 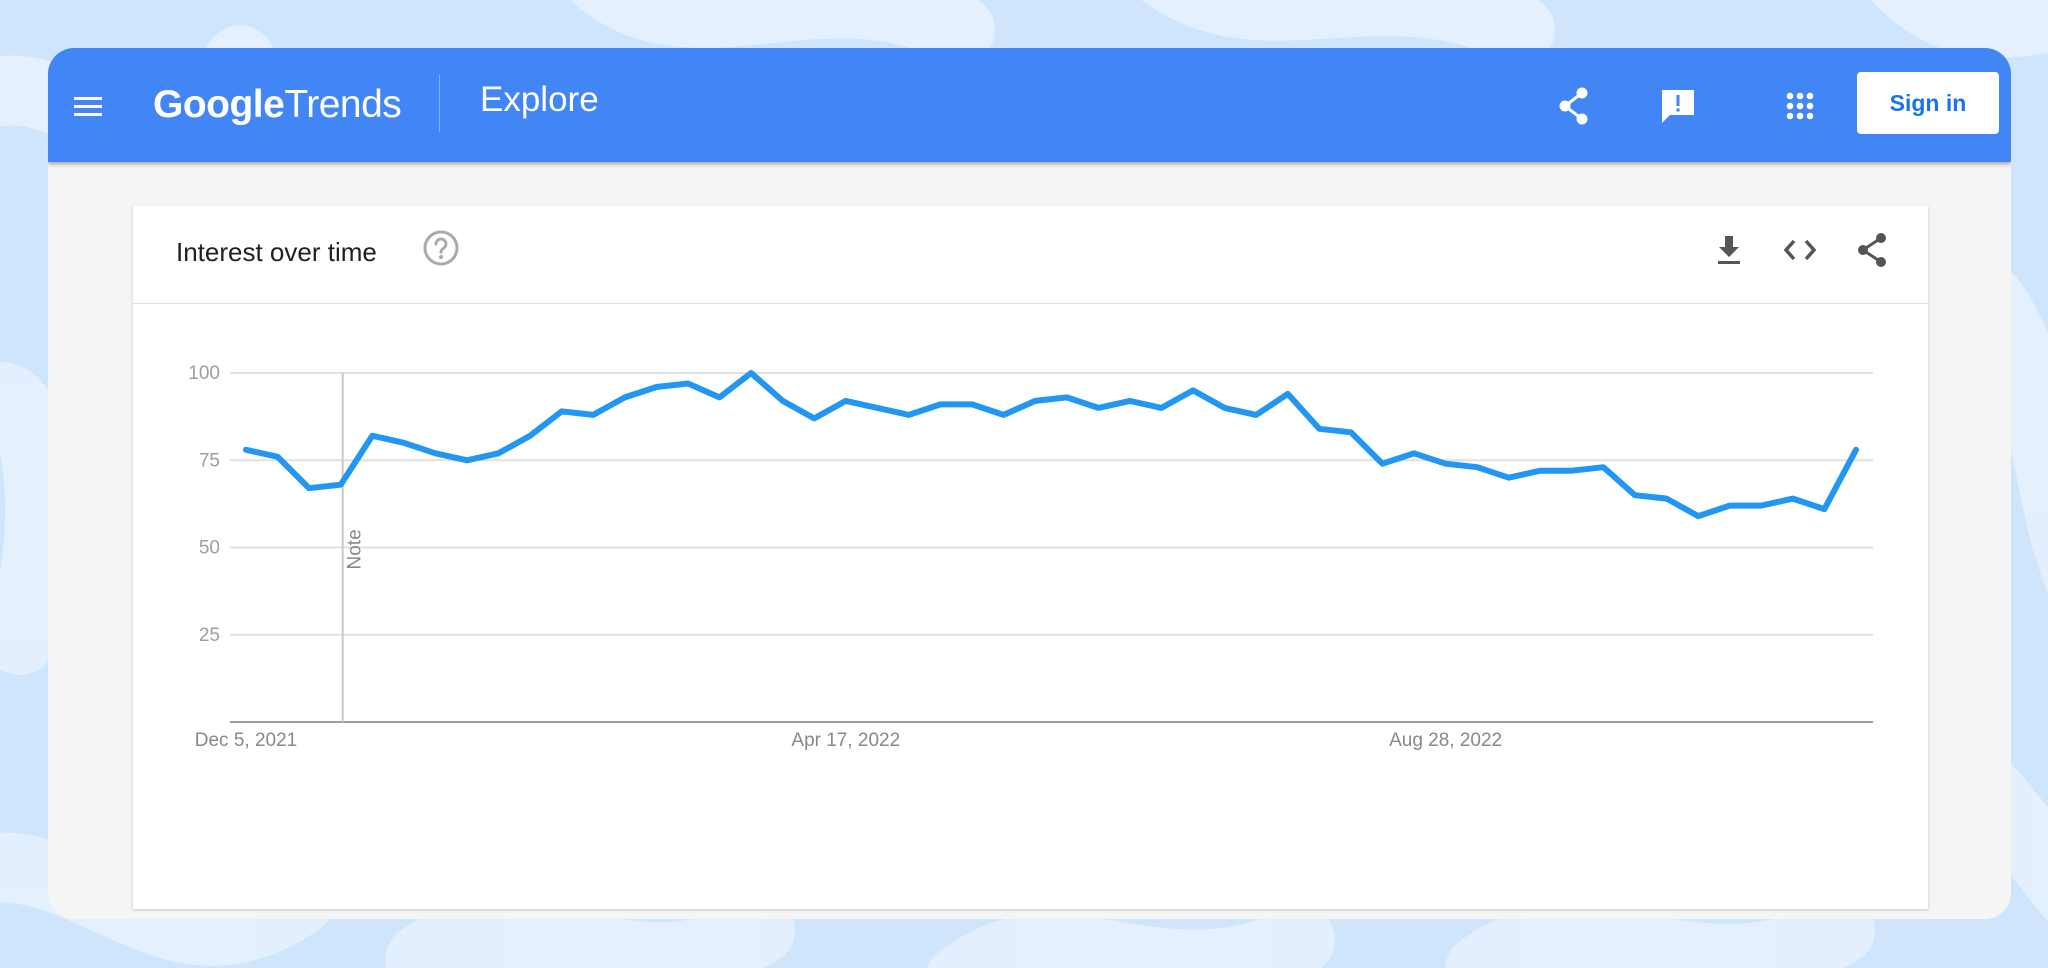 What do you see at coordinates (204, 373) in the screenshot?
I see `y-tick-label: 100` at bounding box center [204, 373].